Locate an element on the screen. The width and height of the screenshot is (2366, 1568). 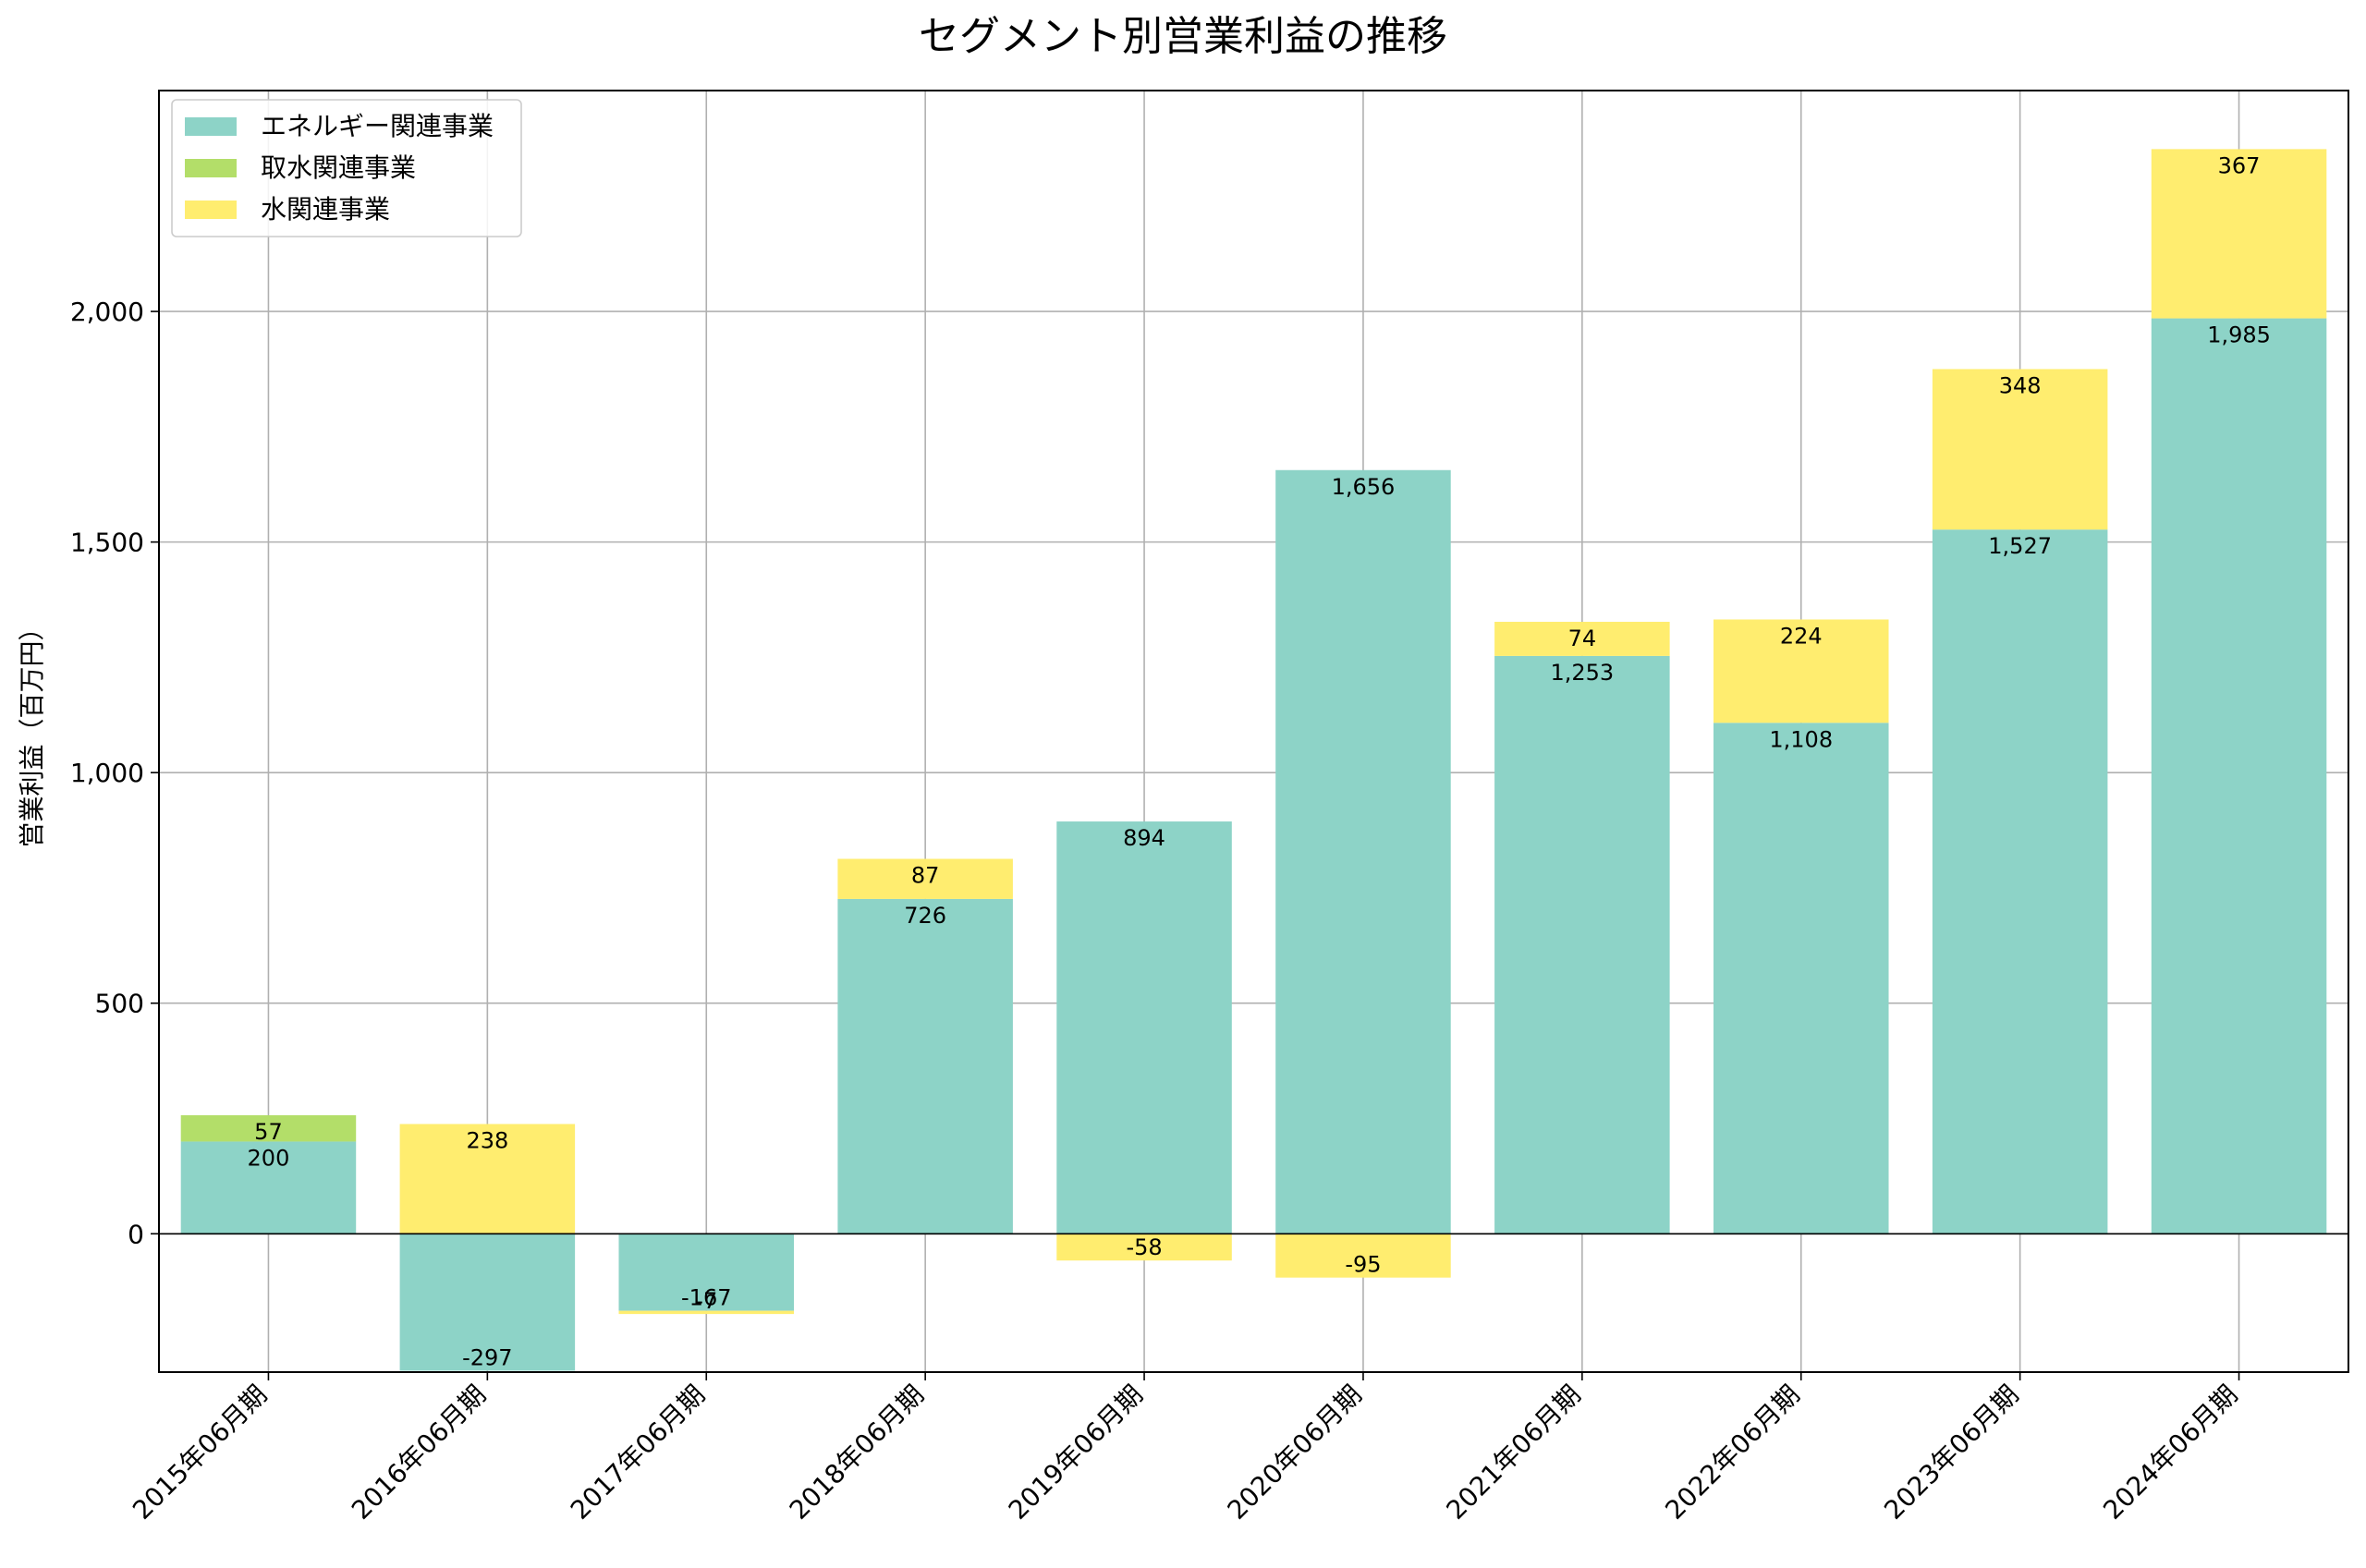
x-tick-label: 2016年06月期 is located at coordinates (419, 1452).